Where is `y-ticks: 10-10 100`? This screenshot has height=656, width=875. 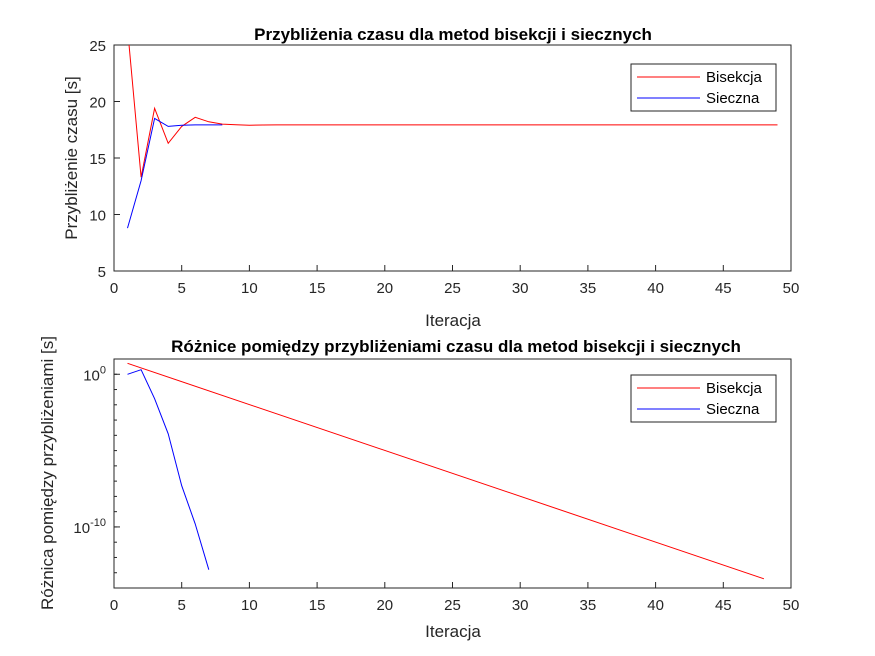 y-ticks: 10-10 100 is located at coordinates (96, 473).